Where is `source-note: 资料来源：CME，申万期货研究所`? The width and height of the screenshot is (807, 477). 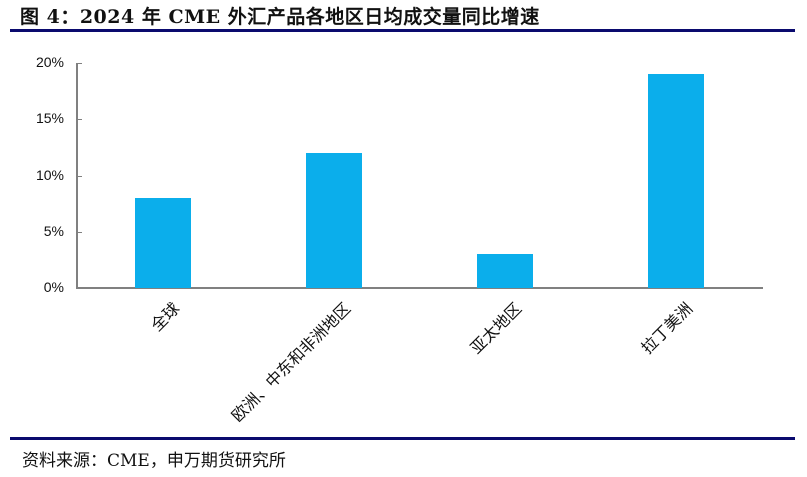
source-note: 资料来源：CME，申万期货研究所 is located at coordinates (154, 461).